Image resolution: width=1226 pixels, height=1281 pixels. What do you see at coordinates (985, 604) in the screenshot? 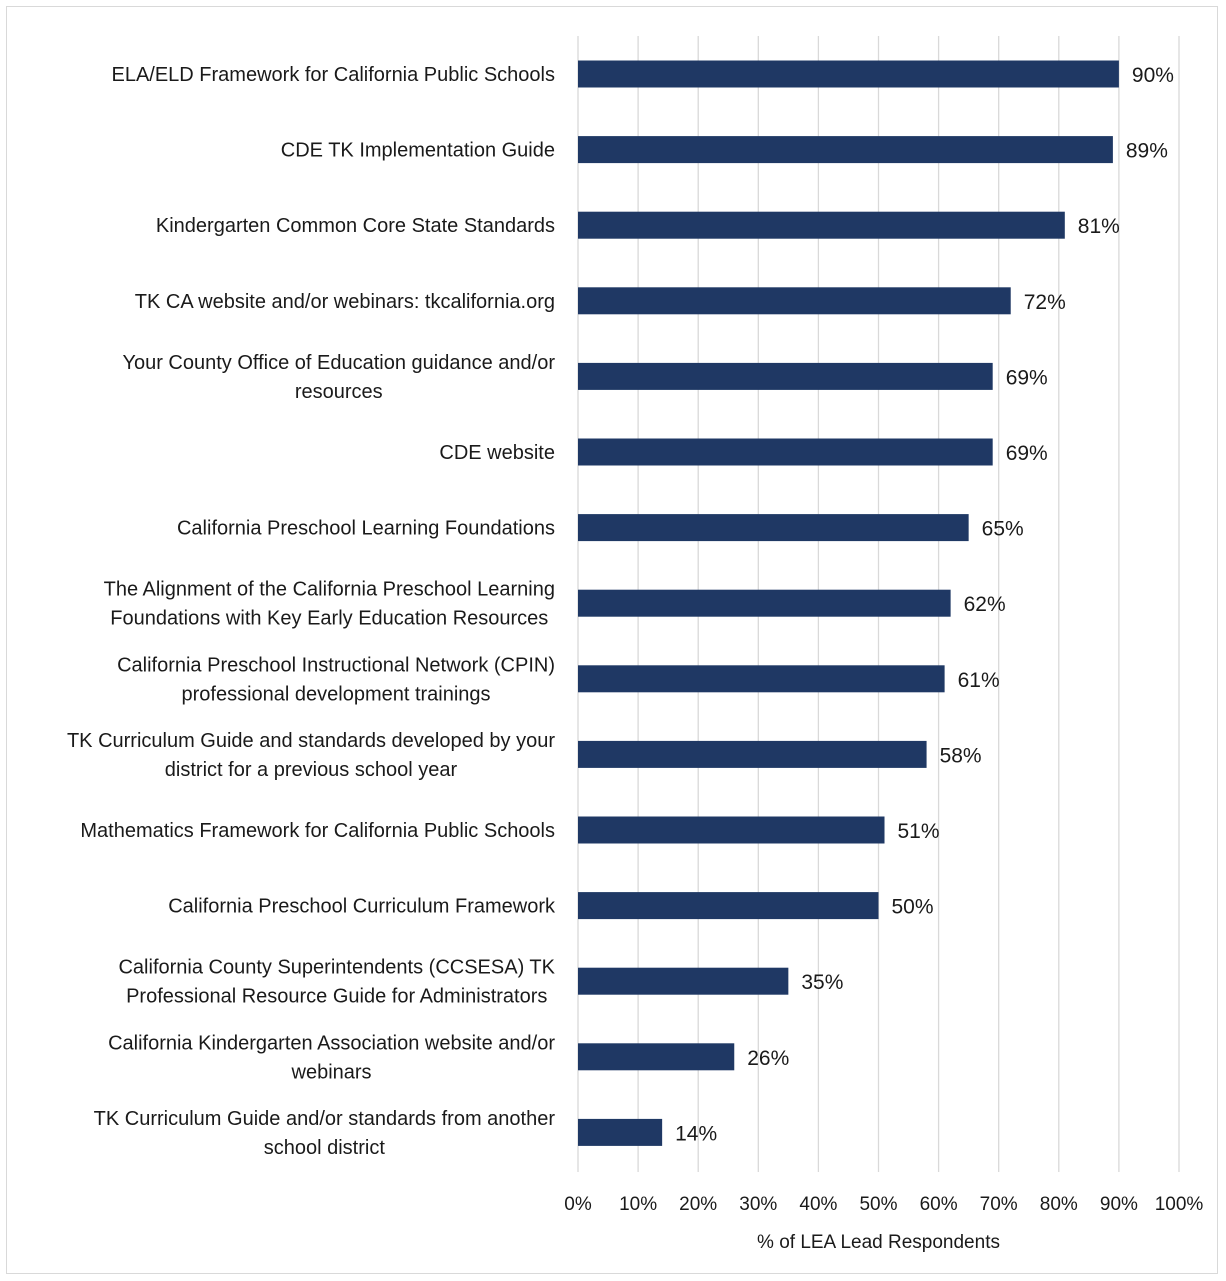
I see `value-label: 62%` at bounding box center [985, 604].